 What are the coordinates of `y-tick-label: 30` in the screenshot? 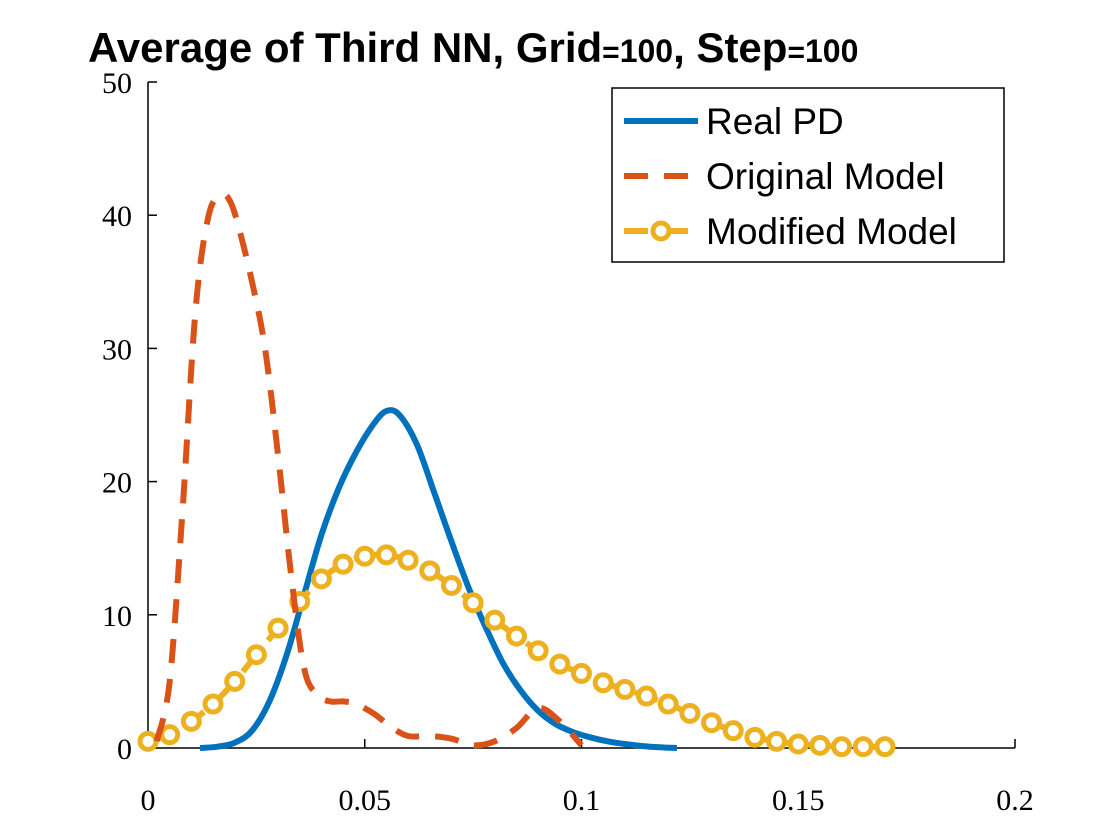 It's located at (117, 349).